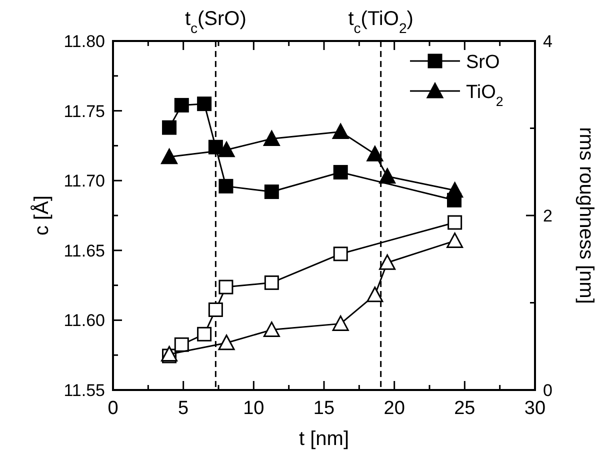 Image resolution: width=609 pixels, height=466 pixels. What do you see at coordinates (113, 408) in the screenshot?
I see `x-tick-label: 0` at bounding box center [113, 408].